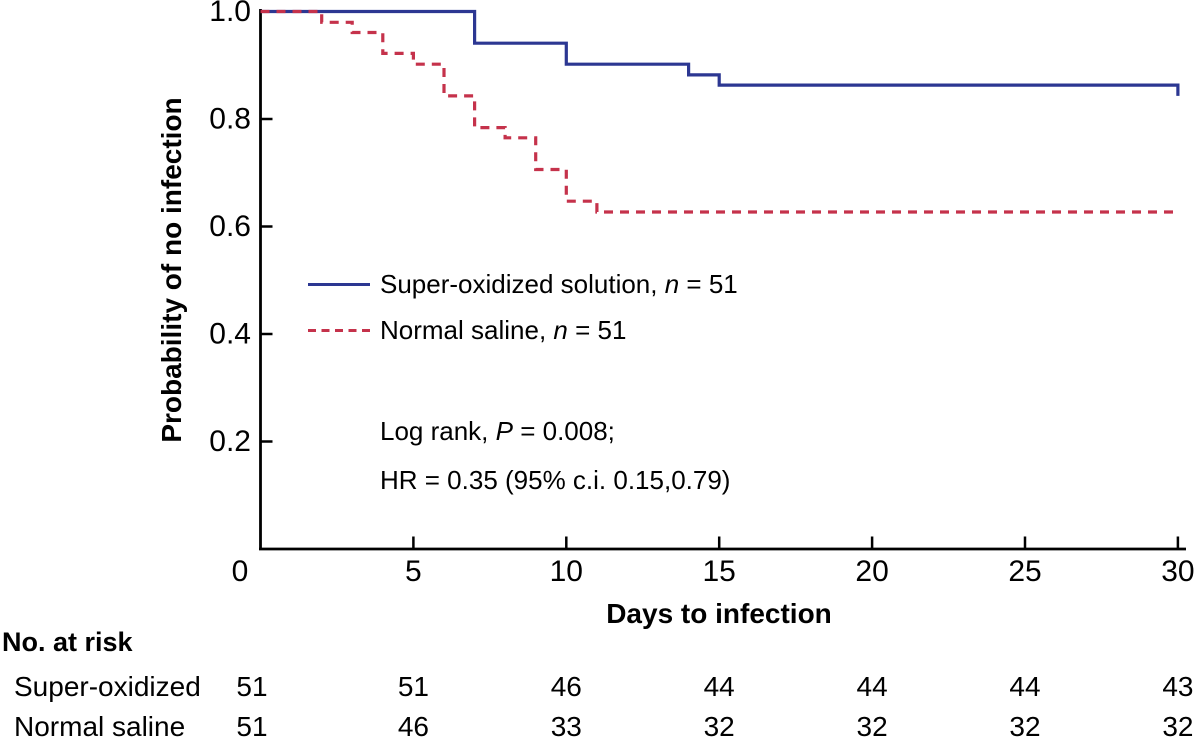 This screenshot has width=1200, height=749. I want to click on log-rank-line: Log rank, P = 0.008;, so click(497, 431).